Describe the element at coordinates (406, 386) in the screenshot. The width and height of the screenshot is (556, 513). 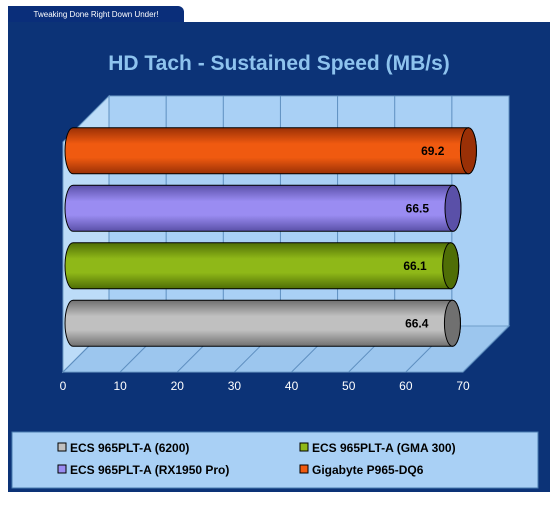
I see `x-tick-label: 60` at that location.